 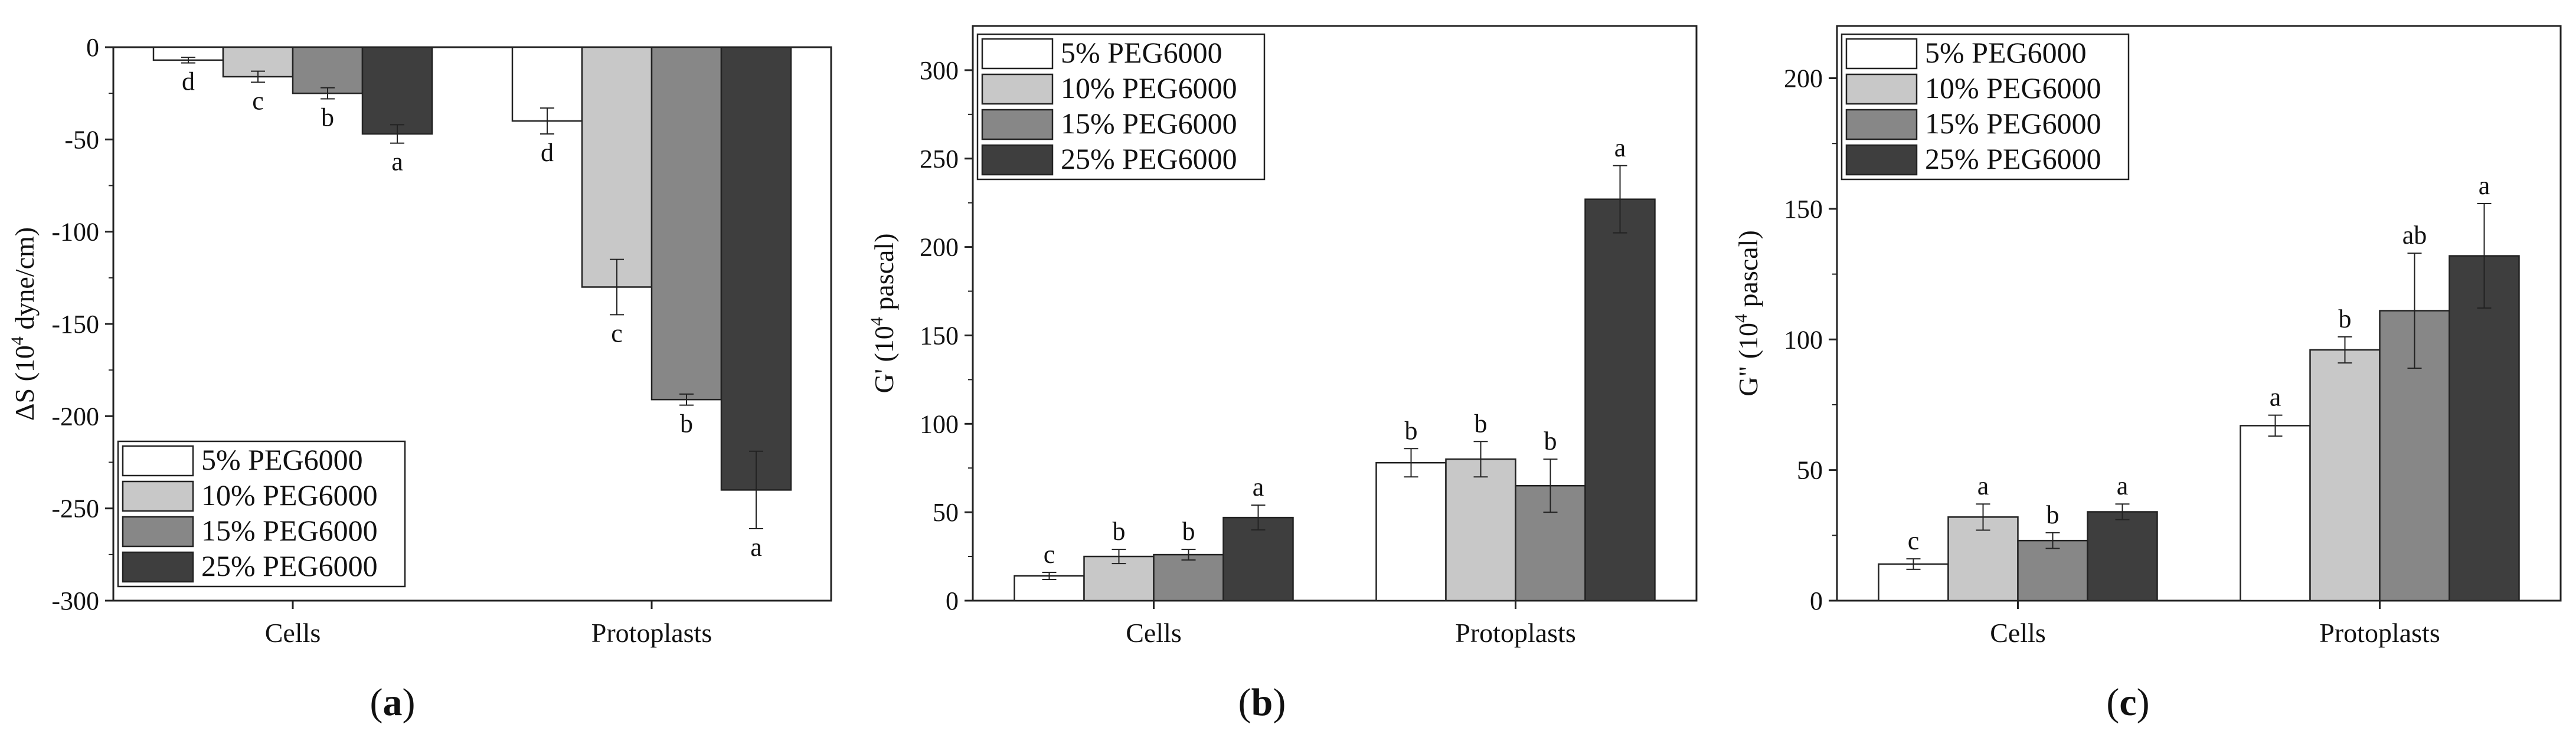 I want to click on y-tick-label: -300, so click(x=75, y=600).